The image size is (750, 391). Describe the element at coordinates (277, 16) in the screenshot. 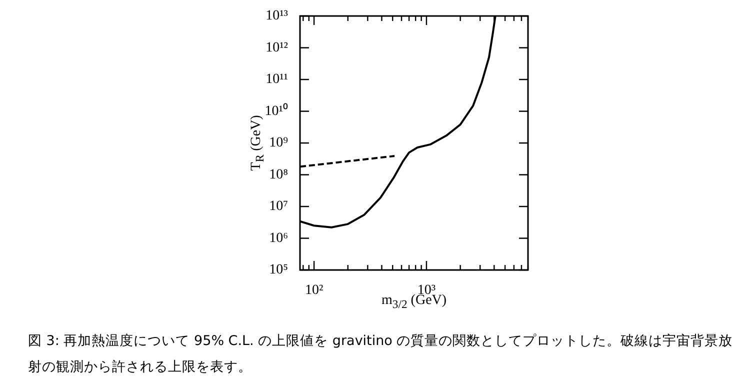

I see `y-tick-label: 10¹³` at that location.